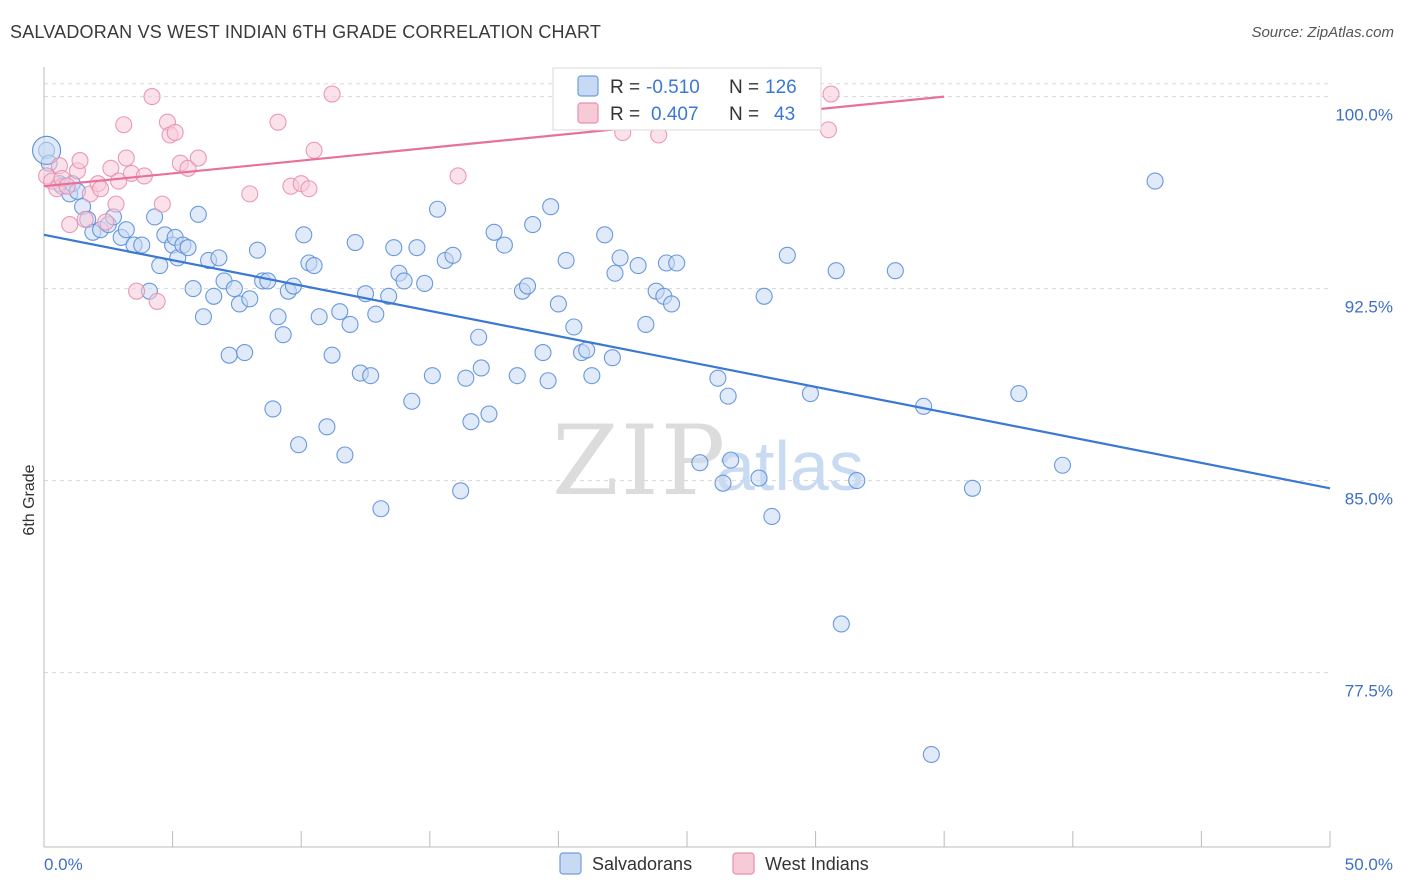 Image resolution: width=1406 pixels, height=892 pixels. I want to click on y-tick-label-0: 77.5%, so click(1369, 691).